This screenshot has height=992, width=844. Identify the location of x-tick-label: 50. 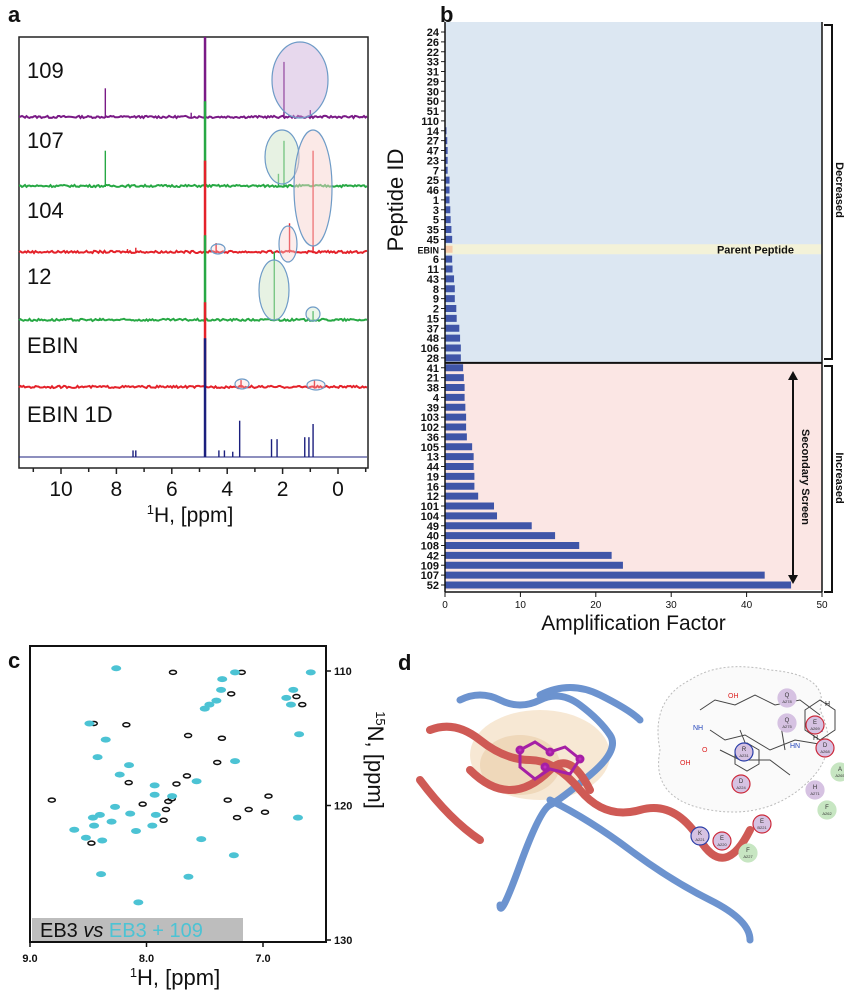
(822, 605).